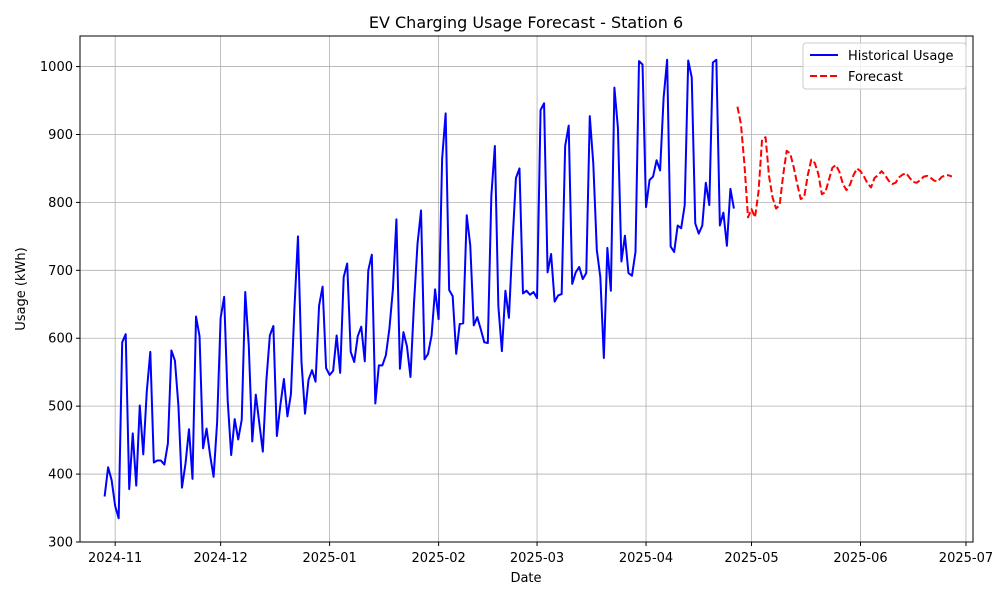 Image resolution: width=1000 pixels, height=600 pixels. Describe the element at coordinates (646, 558) in the screenshot. I see `x-tick-label: 2025-04` at that location.